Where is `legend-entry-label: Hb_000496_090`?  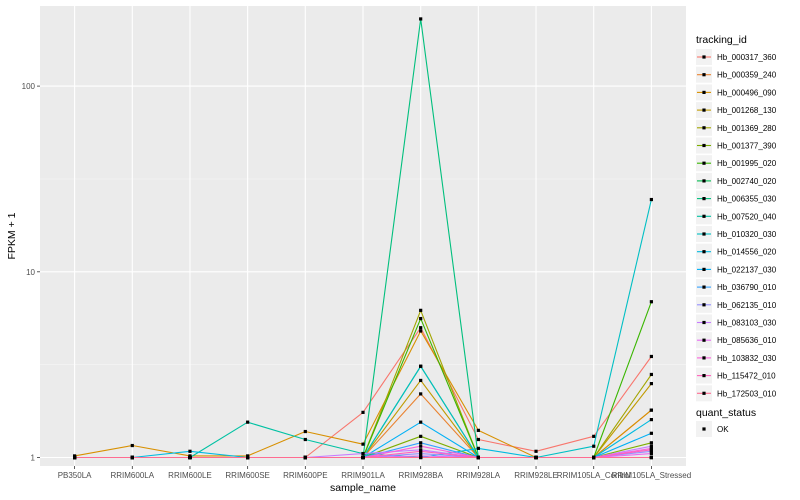 legend-entry-label: Hb_000496_090 is located at coordinates (747, 92).